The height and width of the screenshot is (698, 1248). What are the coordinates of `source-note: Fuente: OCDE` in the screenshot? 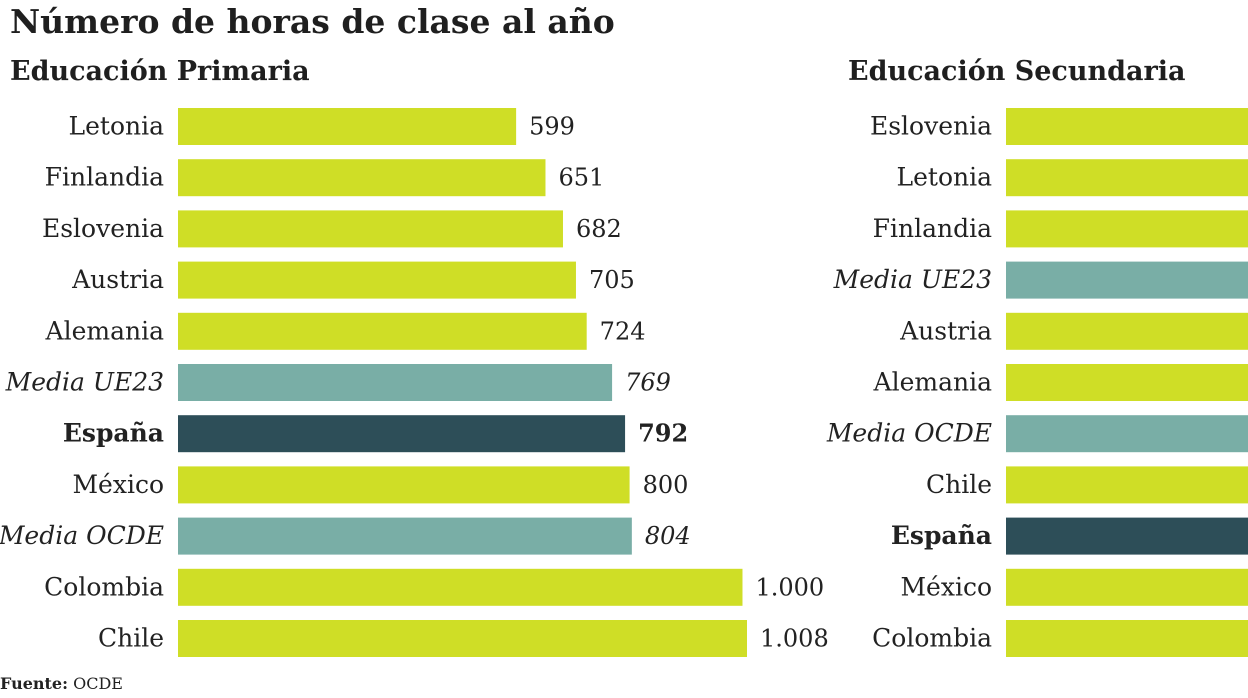 It's located at (61, 683).